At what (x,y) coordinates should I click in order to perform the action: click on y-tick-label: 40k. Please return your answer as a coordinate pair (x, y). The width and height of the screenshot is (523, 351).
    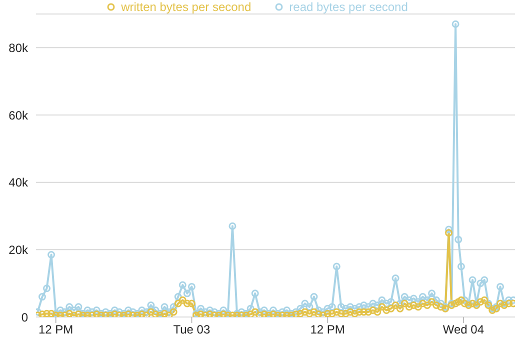
    Looking at the image, I should click on (18, 183).